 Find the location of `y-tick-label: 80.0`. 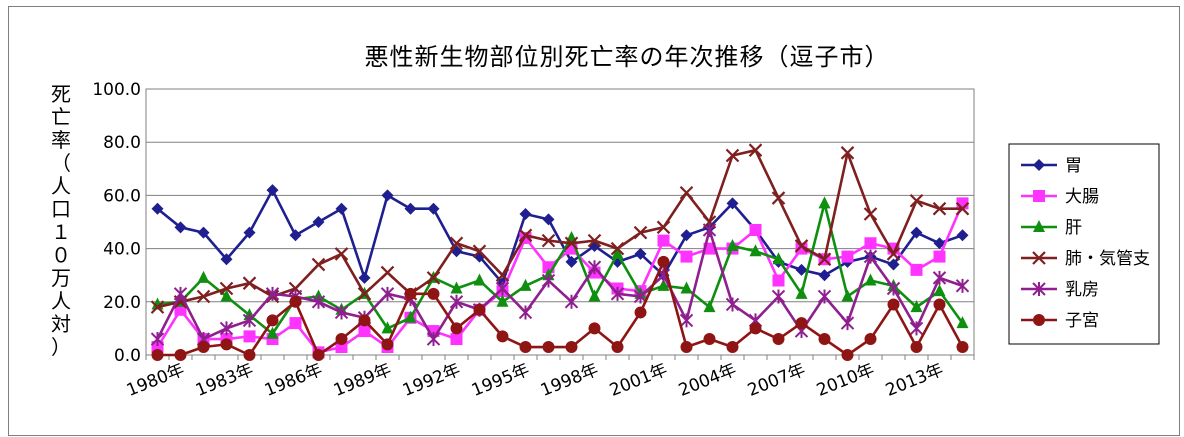

y-tick-label: 80.0 is located at coordinates (122, 143).